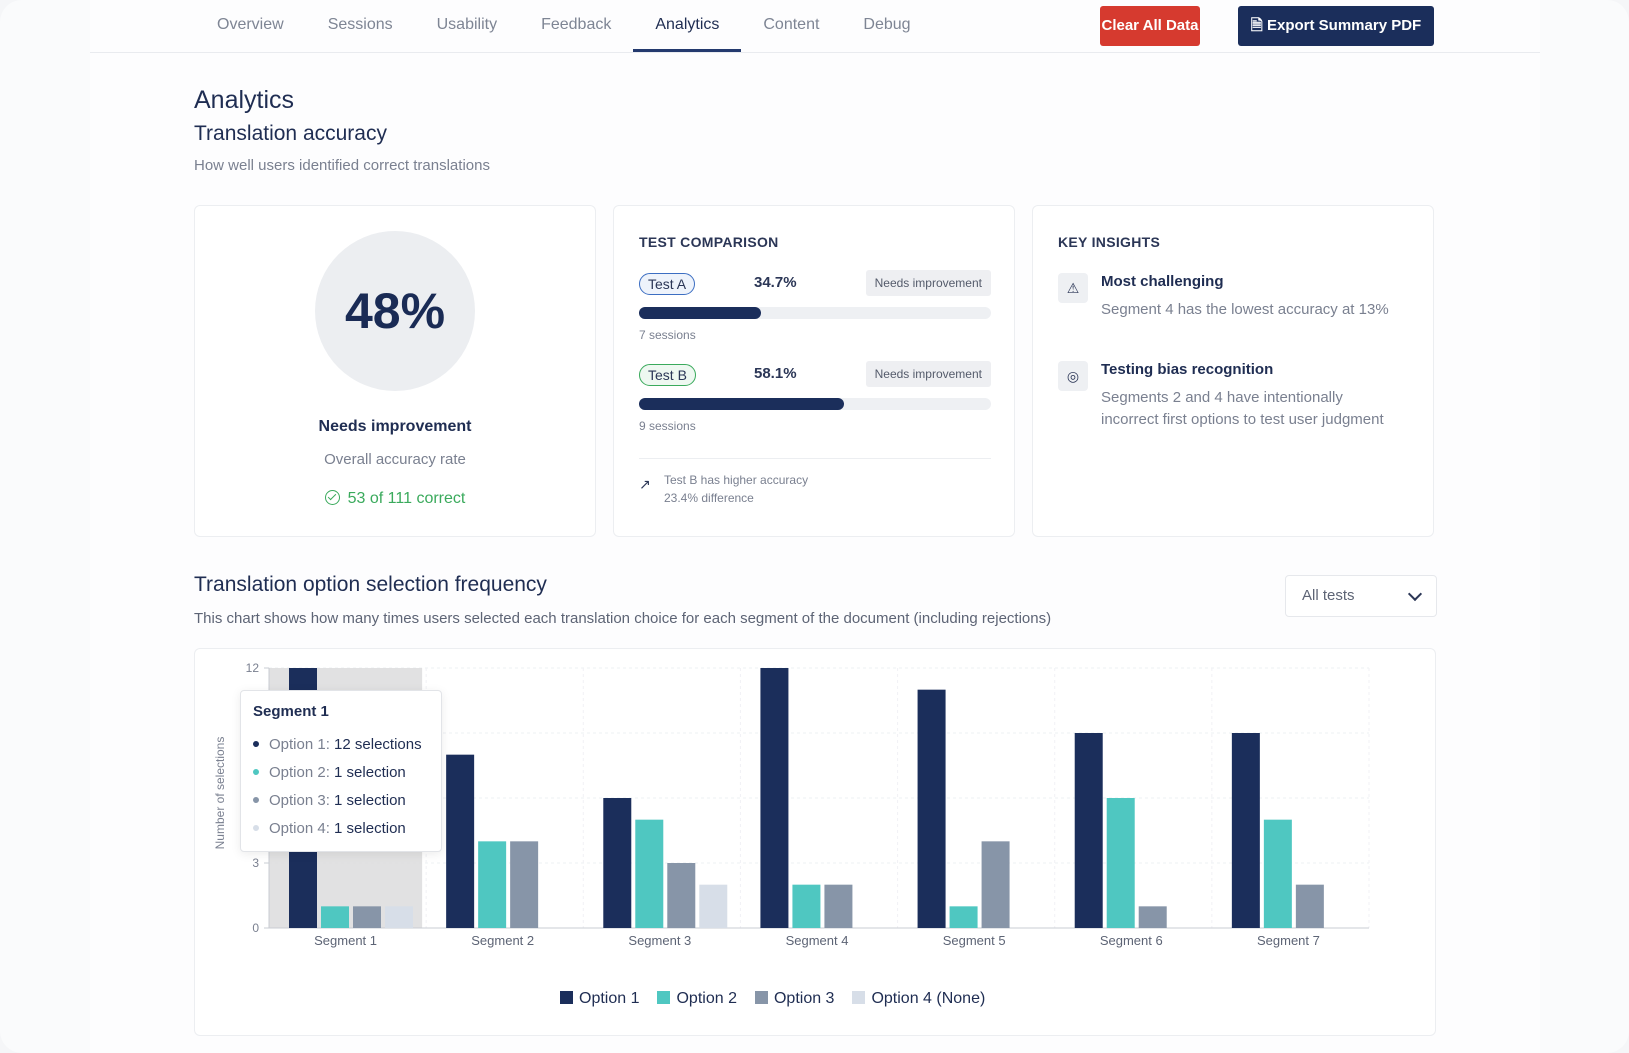 Image resolution: width=1629 pixels, height=1053 pixels. Describe the element at coordinates (299, 772) in the screenshot. I see `tooltip-label: Option 2:` at that location.